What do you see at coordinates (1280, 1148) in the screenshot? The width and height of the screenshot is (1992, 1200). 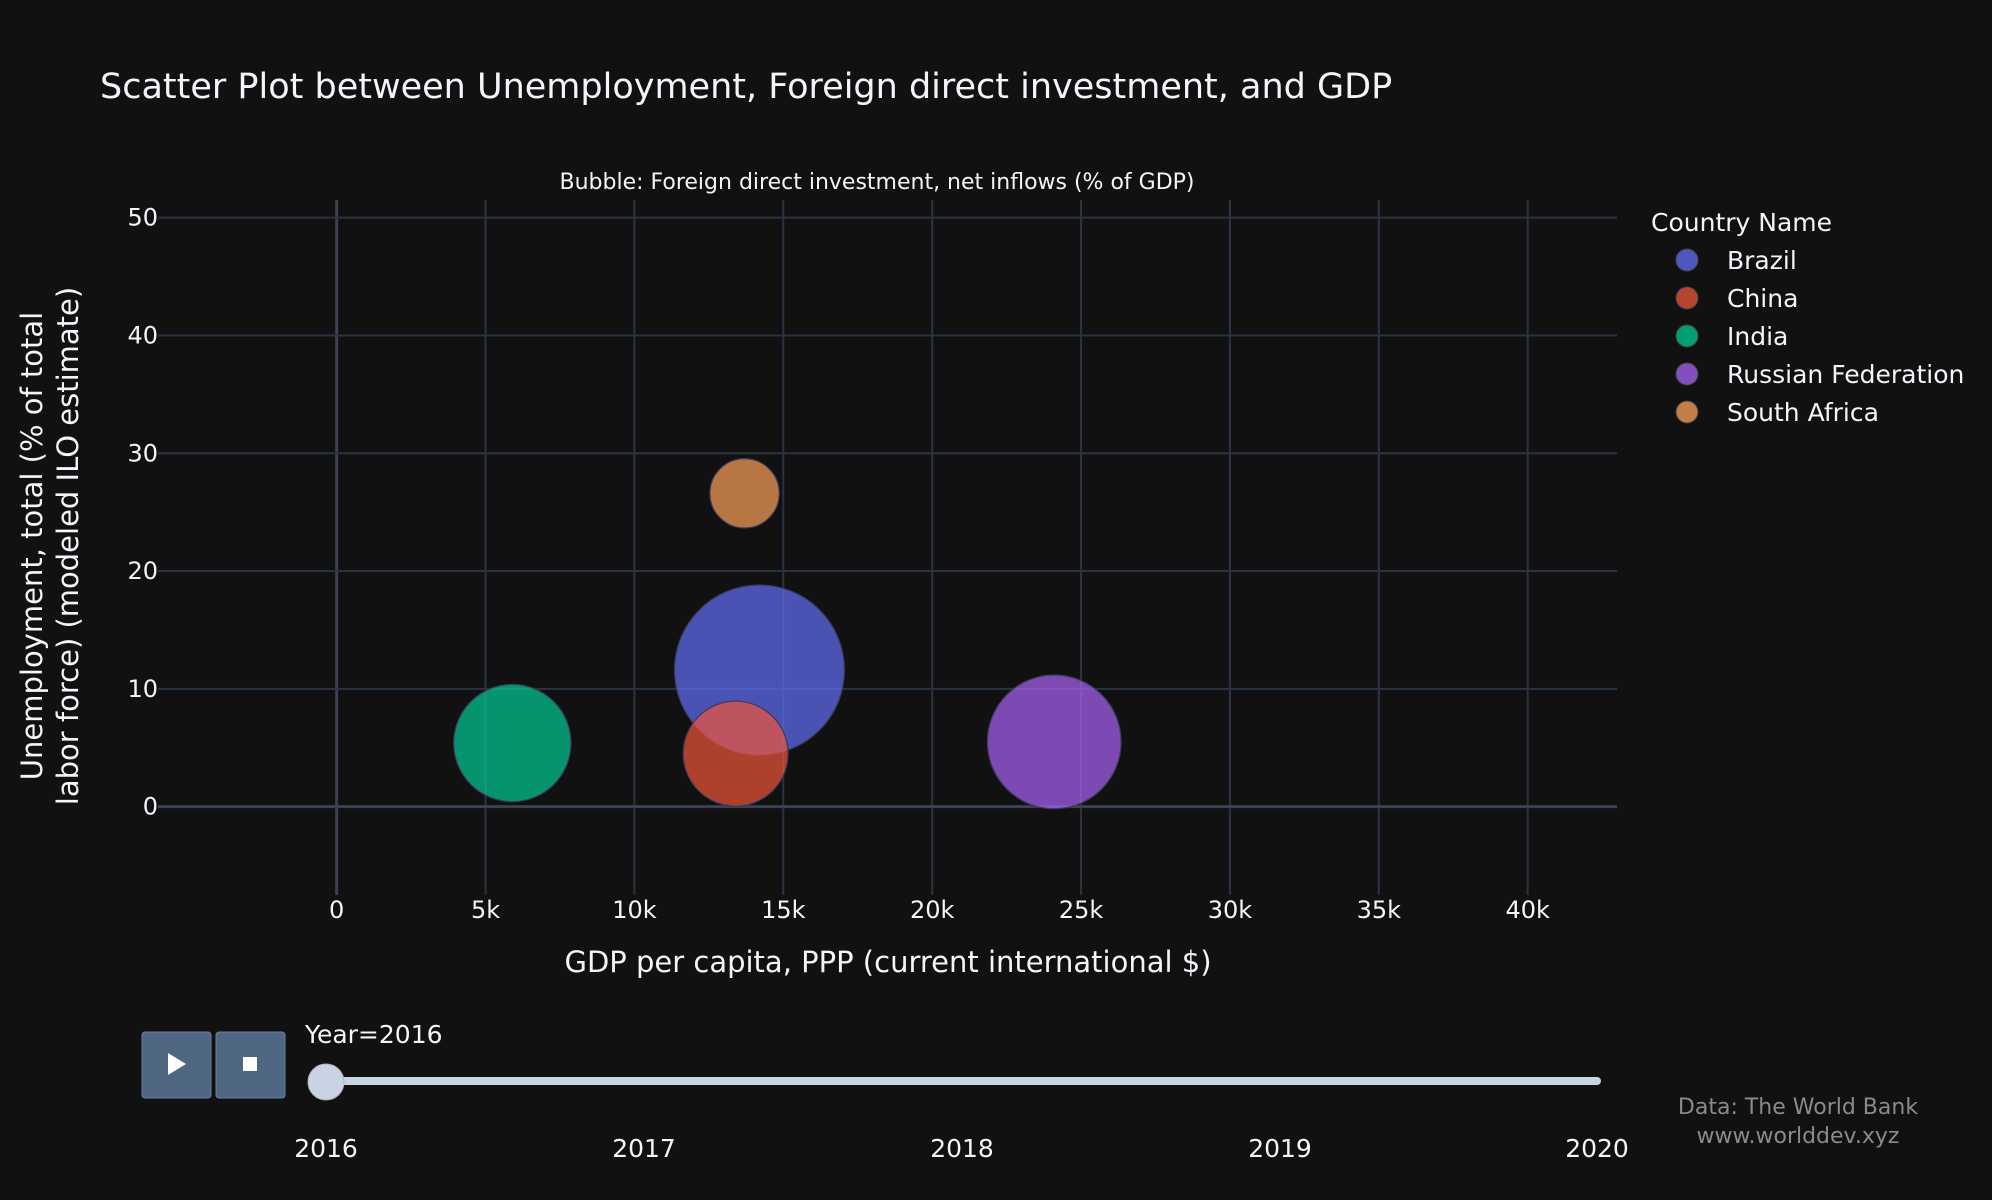 I see `slider-year-label: 2019` at bounding box center [1280, 1148].